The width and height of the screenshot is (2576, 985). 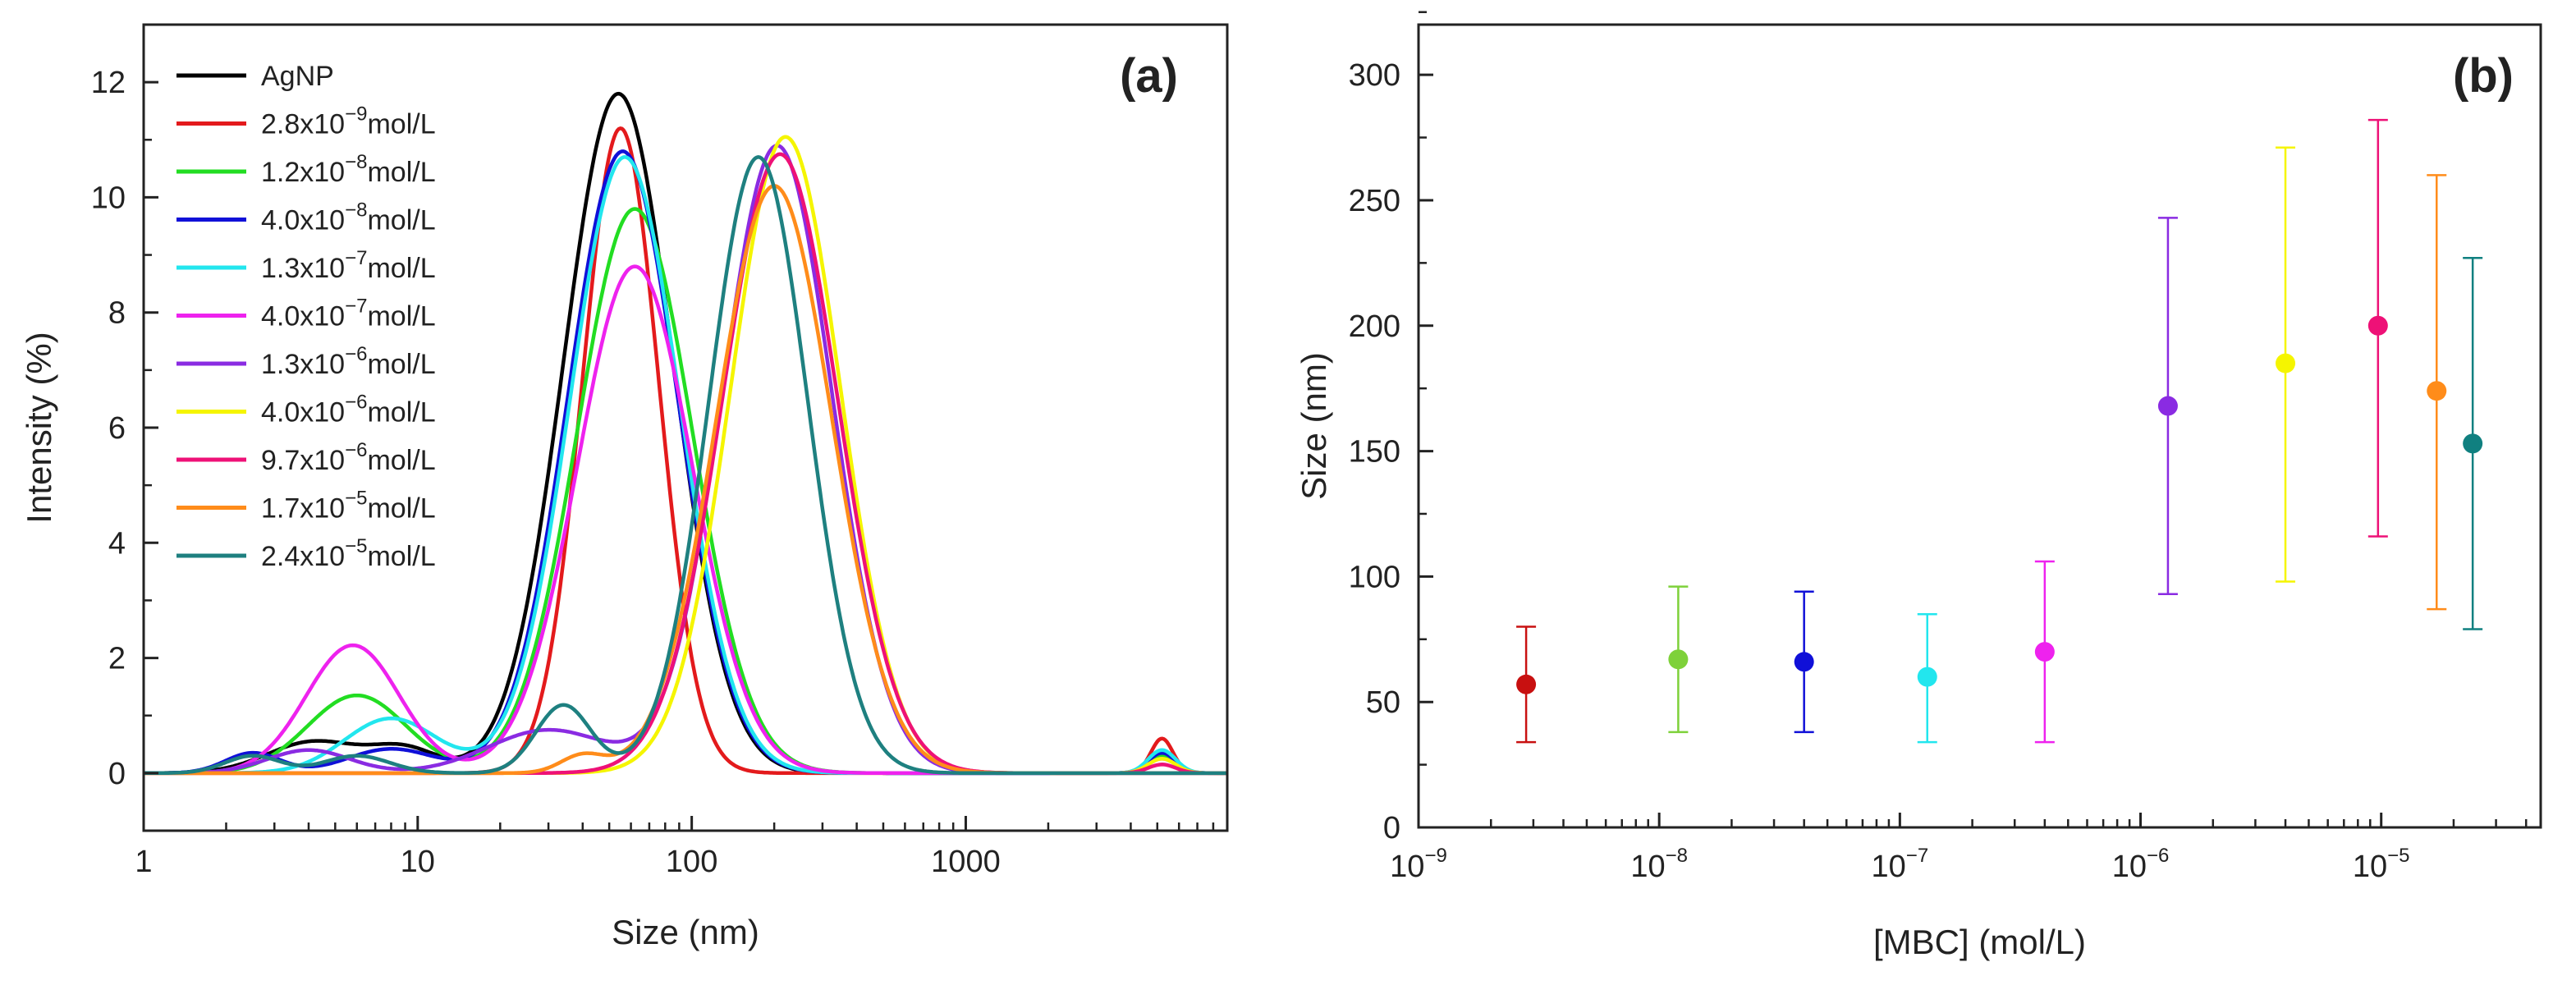 I want to click on legend-mantissa: 9.7x10, so click(x=303, y=460).